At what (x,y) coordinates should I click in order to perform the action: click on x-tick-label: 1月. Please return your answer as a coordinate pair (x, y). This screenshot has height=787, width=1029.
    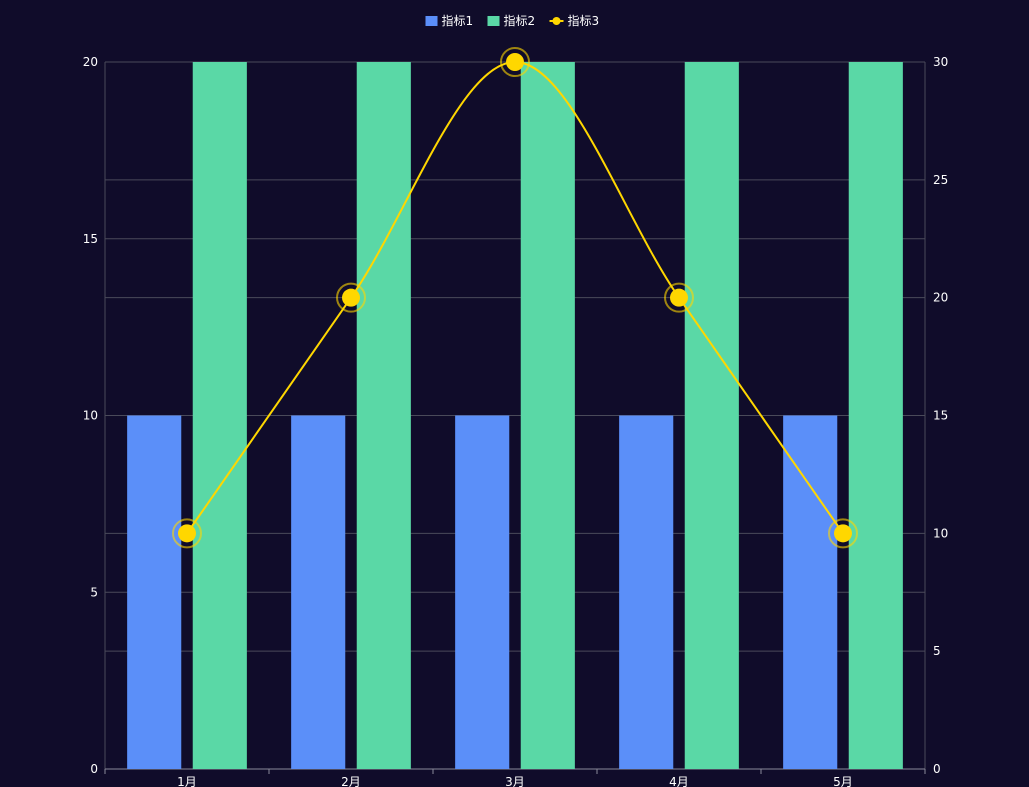
    Looking at the image, I should click on (187, 781).